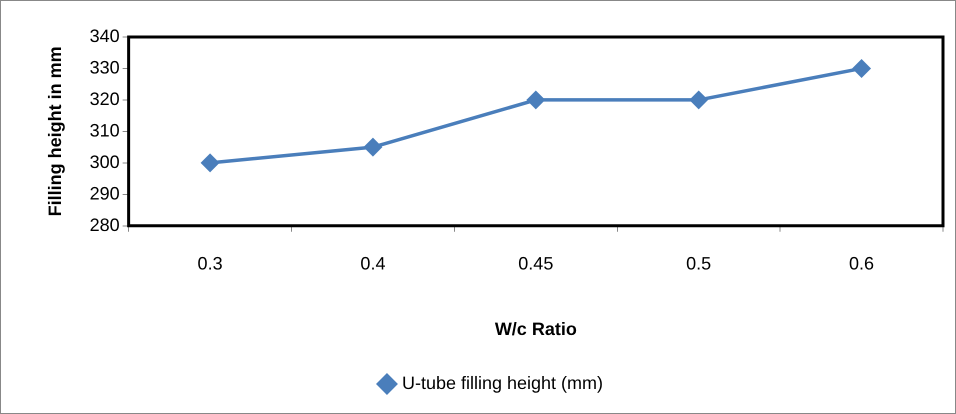 The height and width of the screenshot is (414, 956). I want to click on x-tick-label: 0.3, so click(210, 264).